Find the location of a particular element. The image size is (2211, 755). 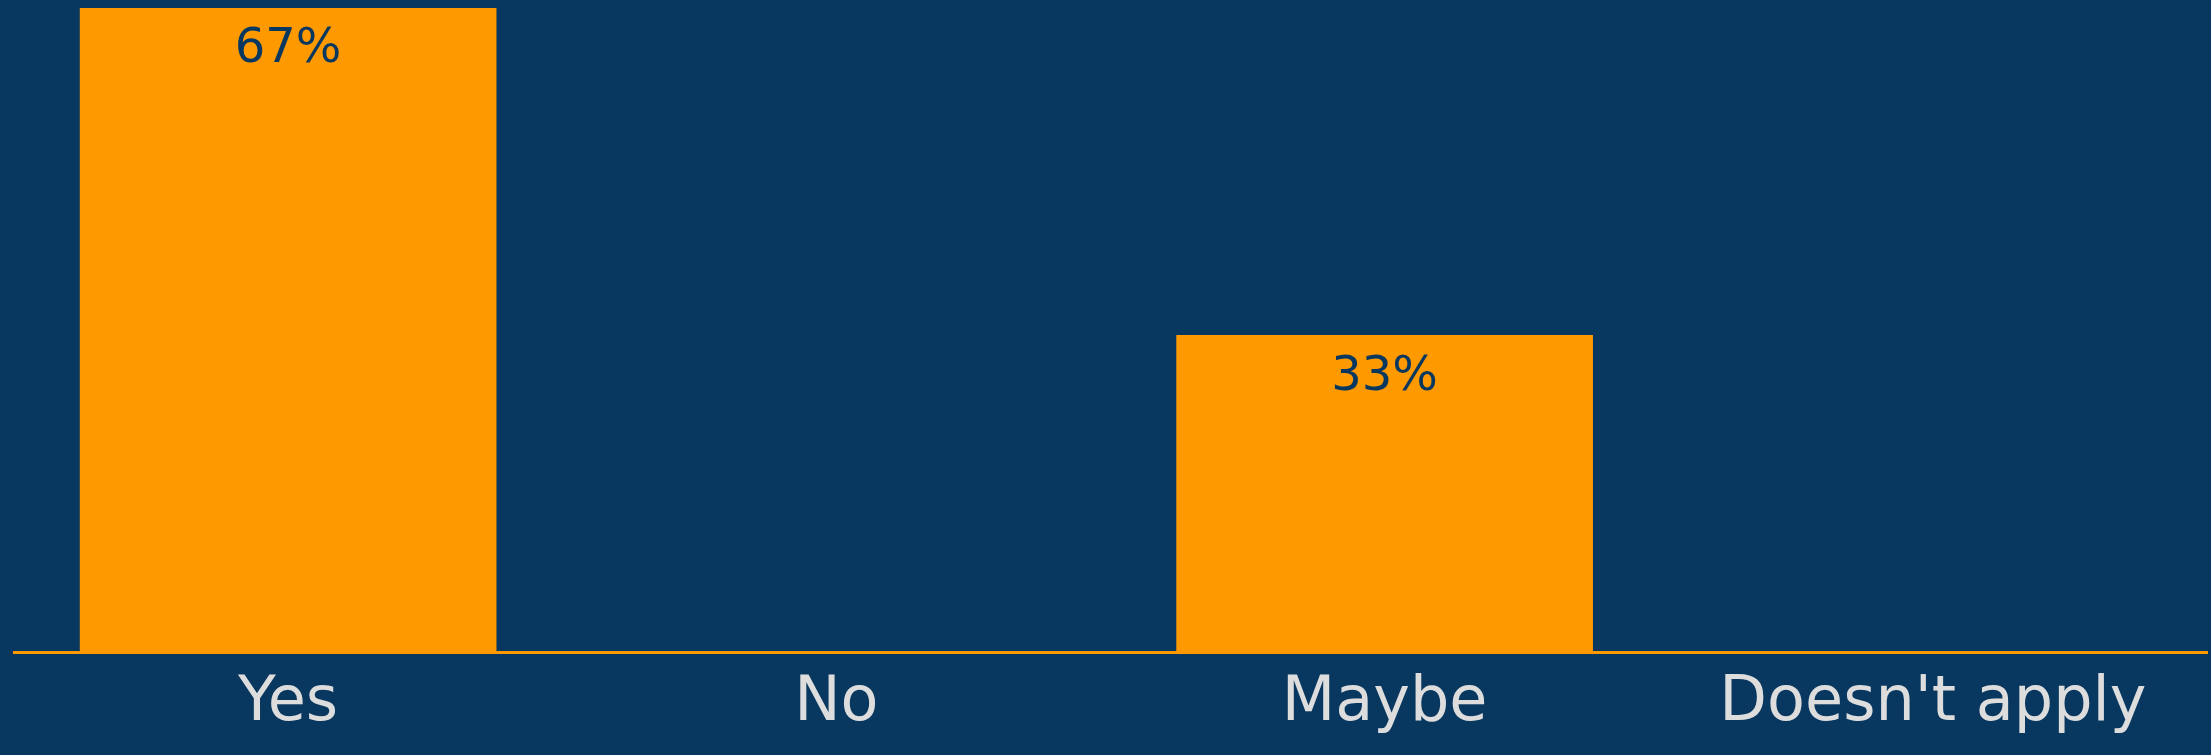

data-label: 33% is located at coordinates (1384, 372).